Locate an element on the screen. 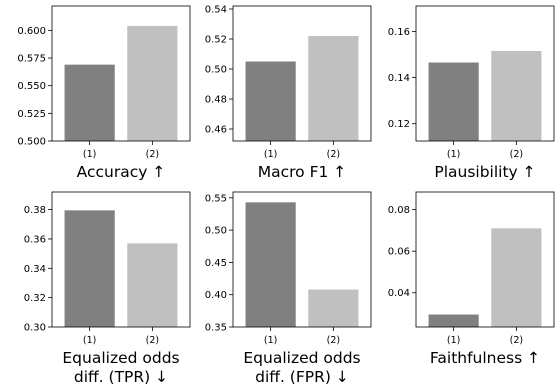 The height and width of the screenshot is (385, 556). y-tick-label: 0.32 is located at coordinates (35, 298).